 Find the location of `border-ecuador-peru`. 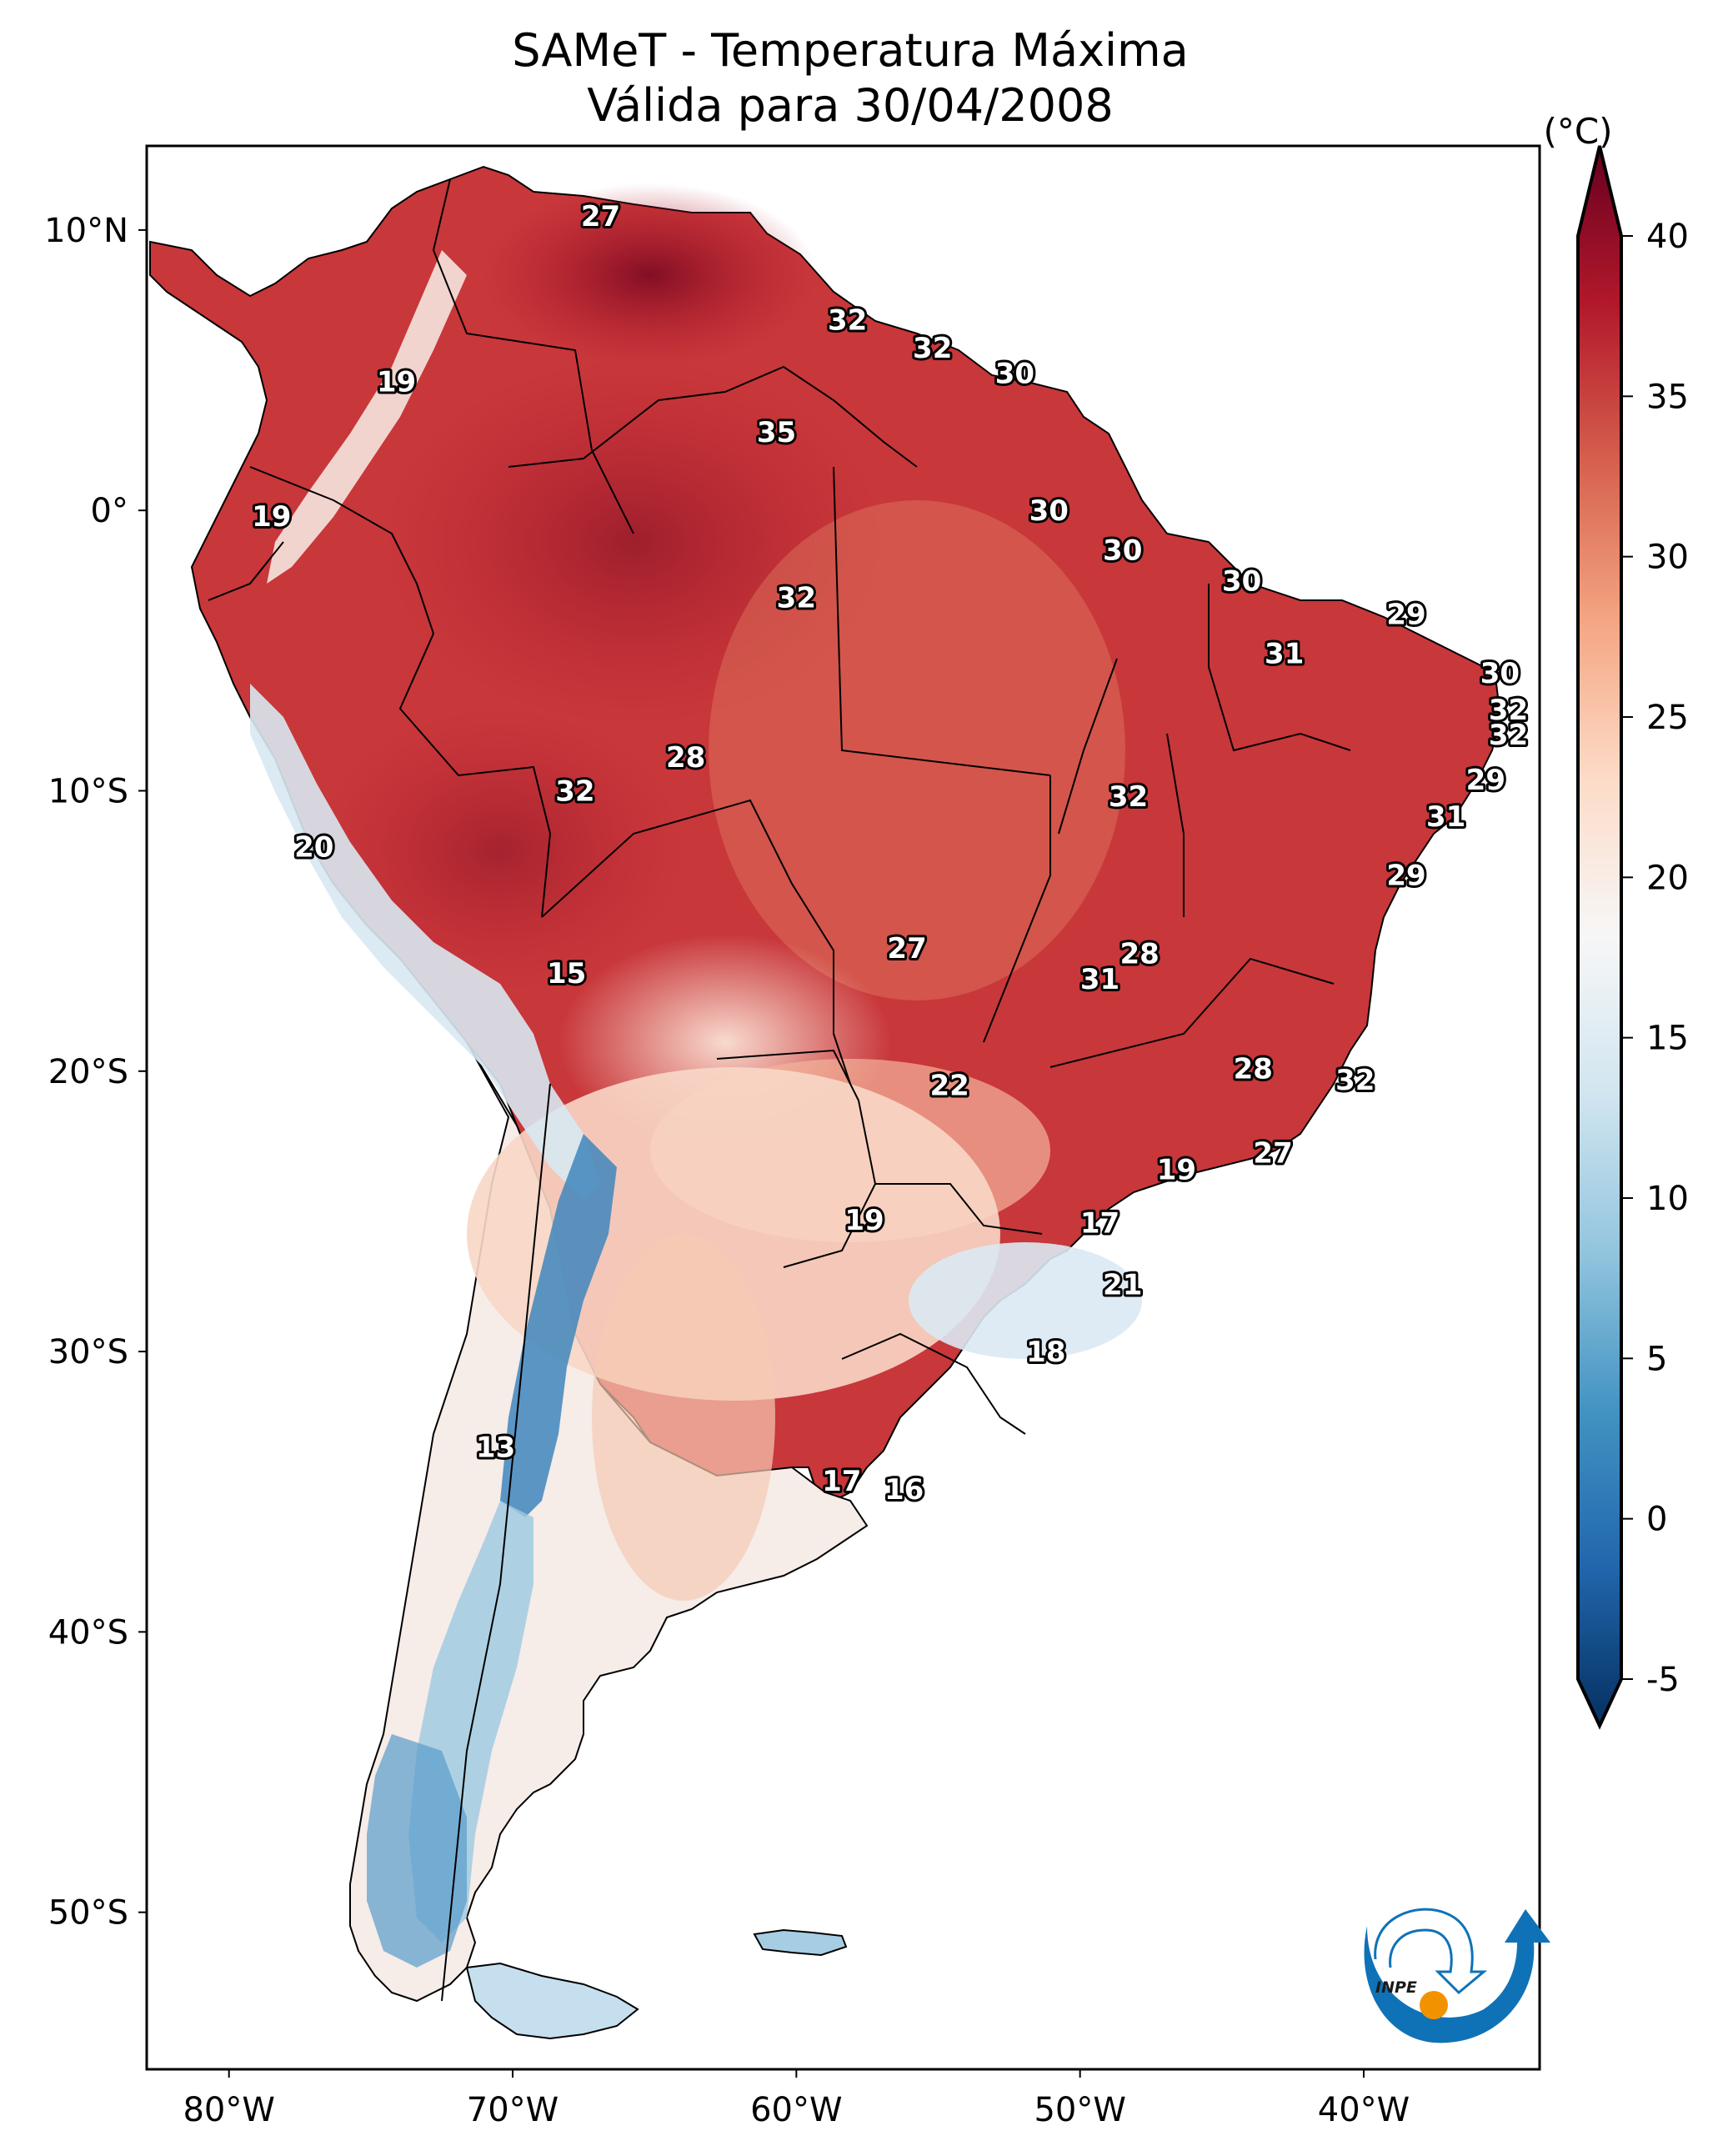

border-ecuador-peru is located at coordinates (246, 571).